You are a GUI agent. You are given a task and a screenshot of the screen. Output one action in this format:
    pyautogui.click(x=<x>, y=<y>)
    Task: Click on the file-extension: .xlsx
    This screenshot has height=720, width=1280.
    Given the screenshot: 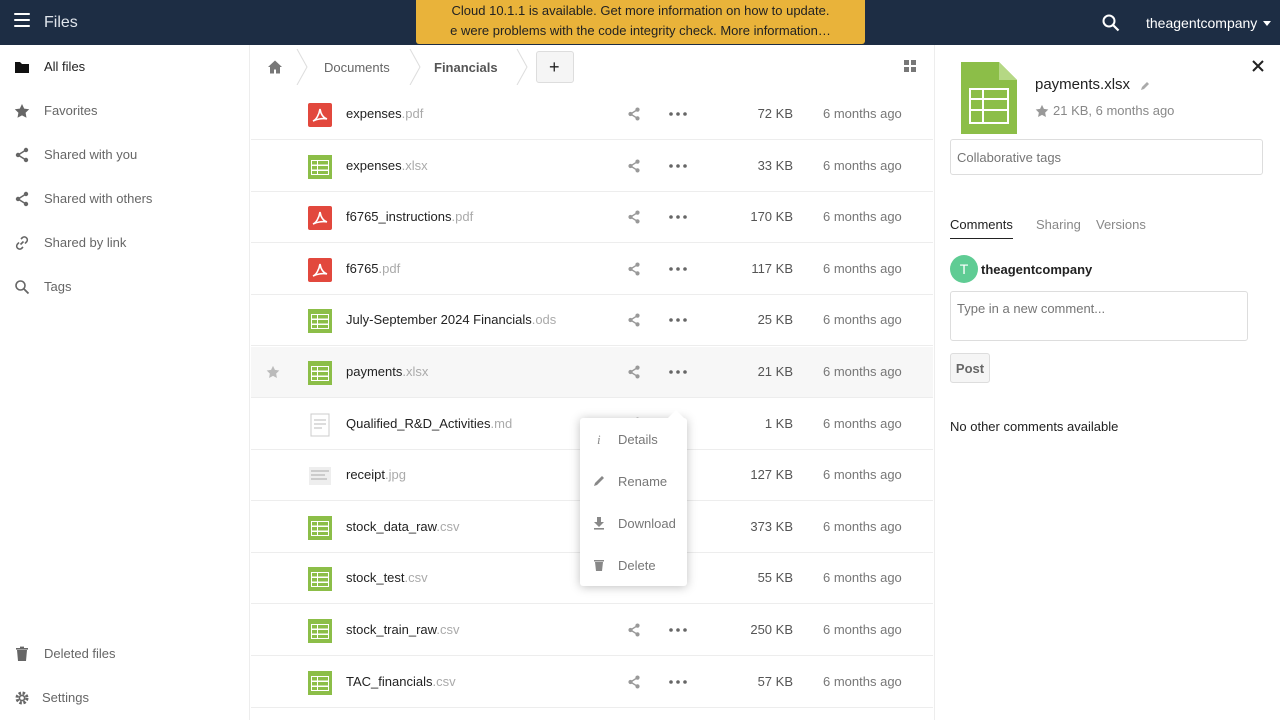 What is the action you would take?
    pyautogui.click(x=414, y=165)
    